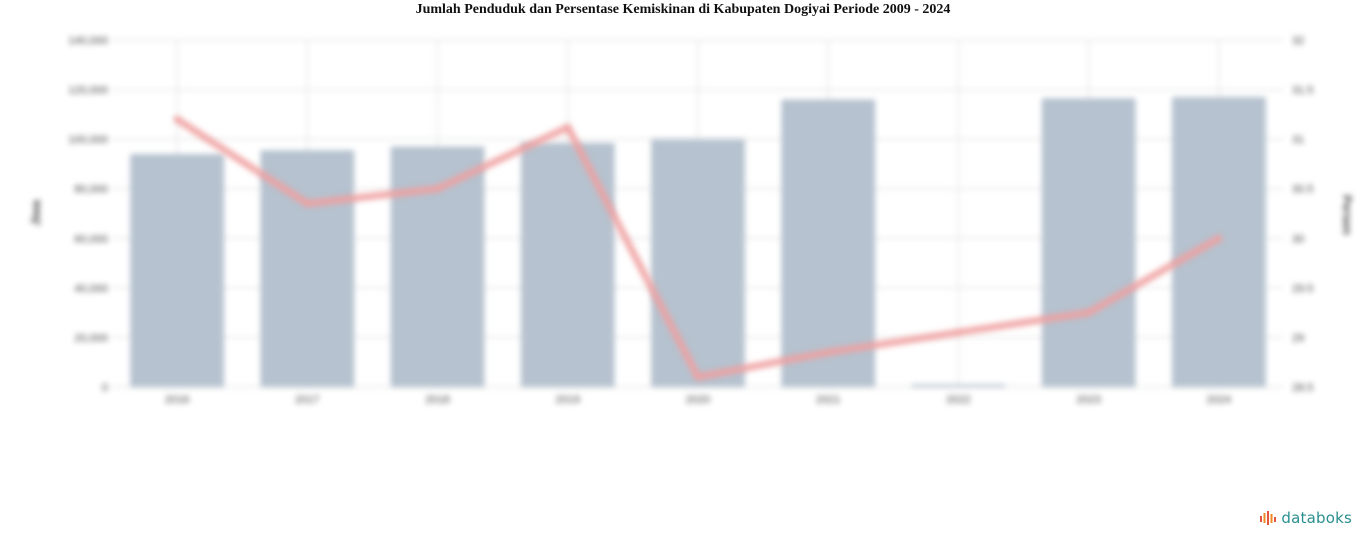  What do you see at coordinates (568, 400) in the screenshot?
I see `x-tick-label: 2019` at bounding box center [568, 400].